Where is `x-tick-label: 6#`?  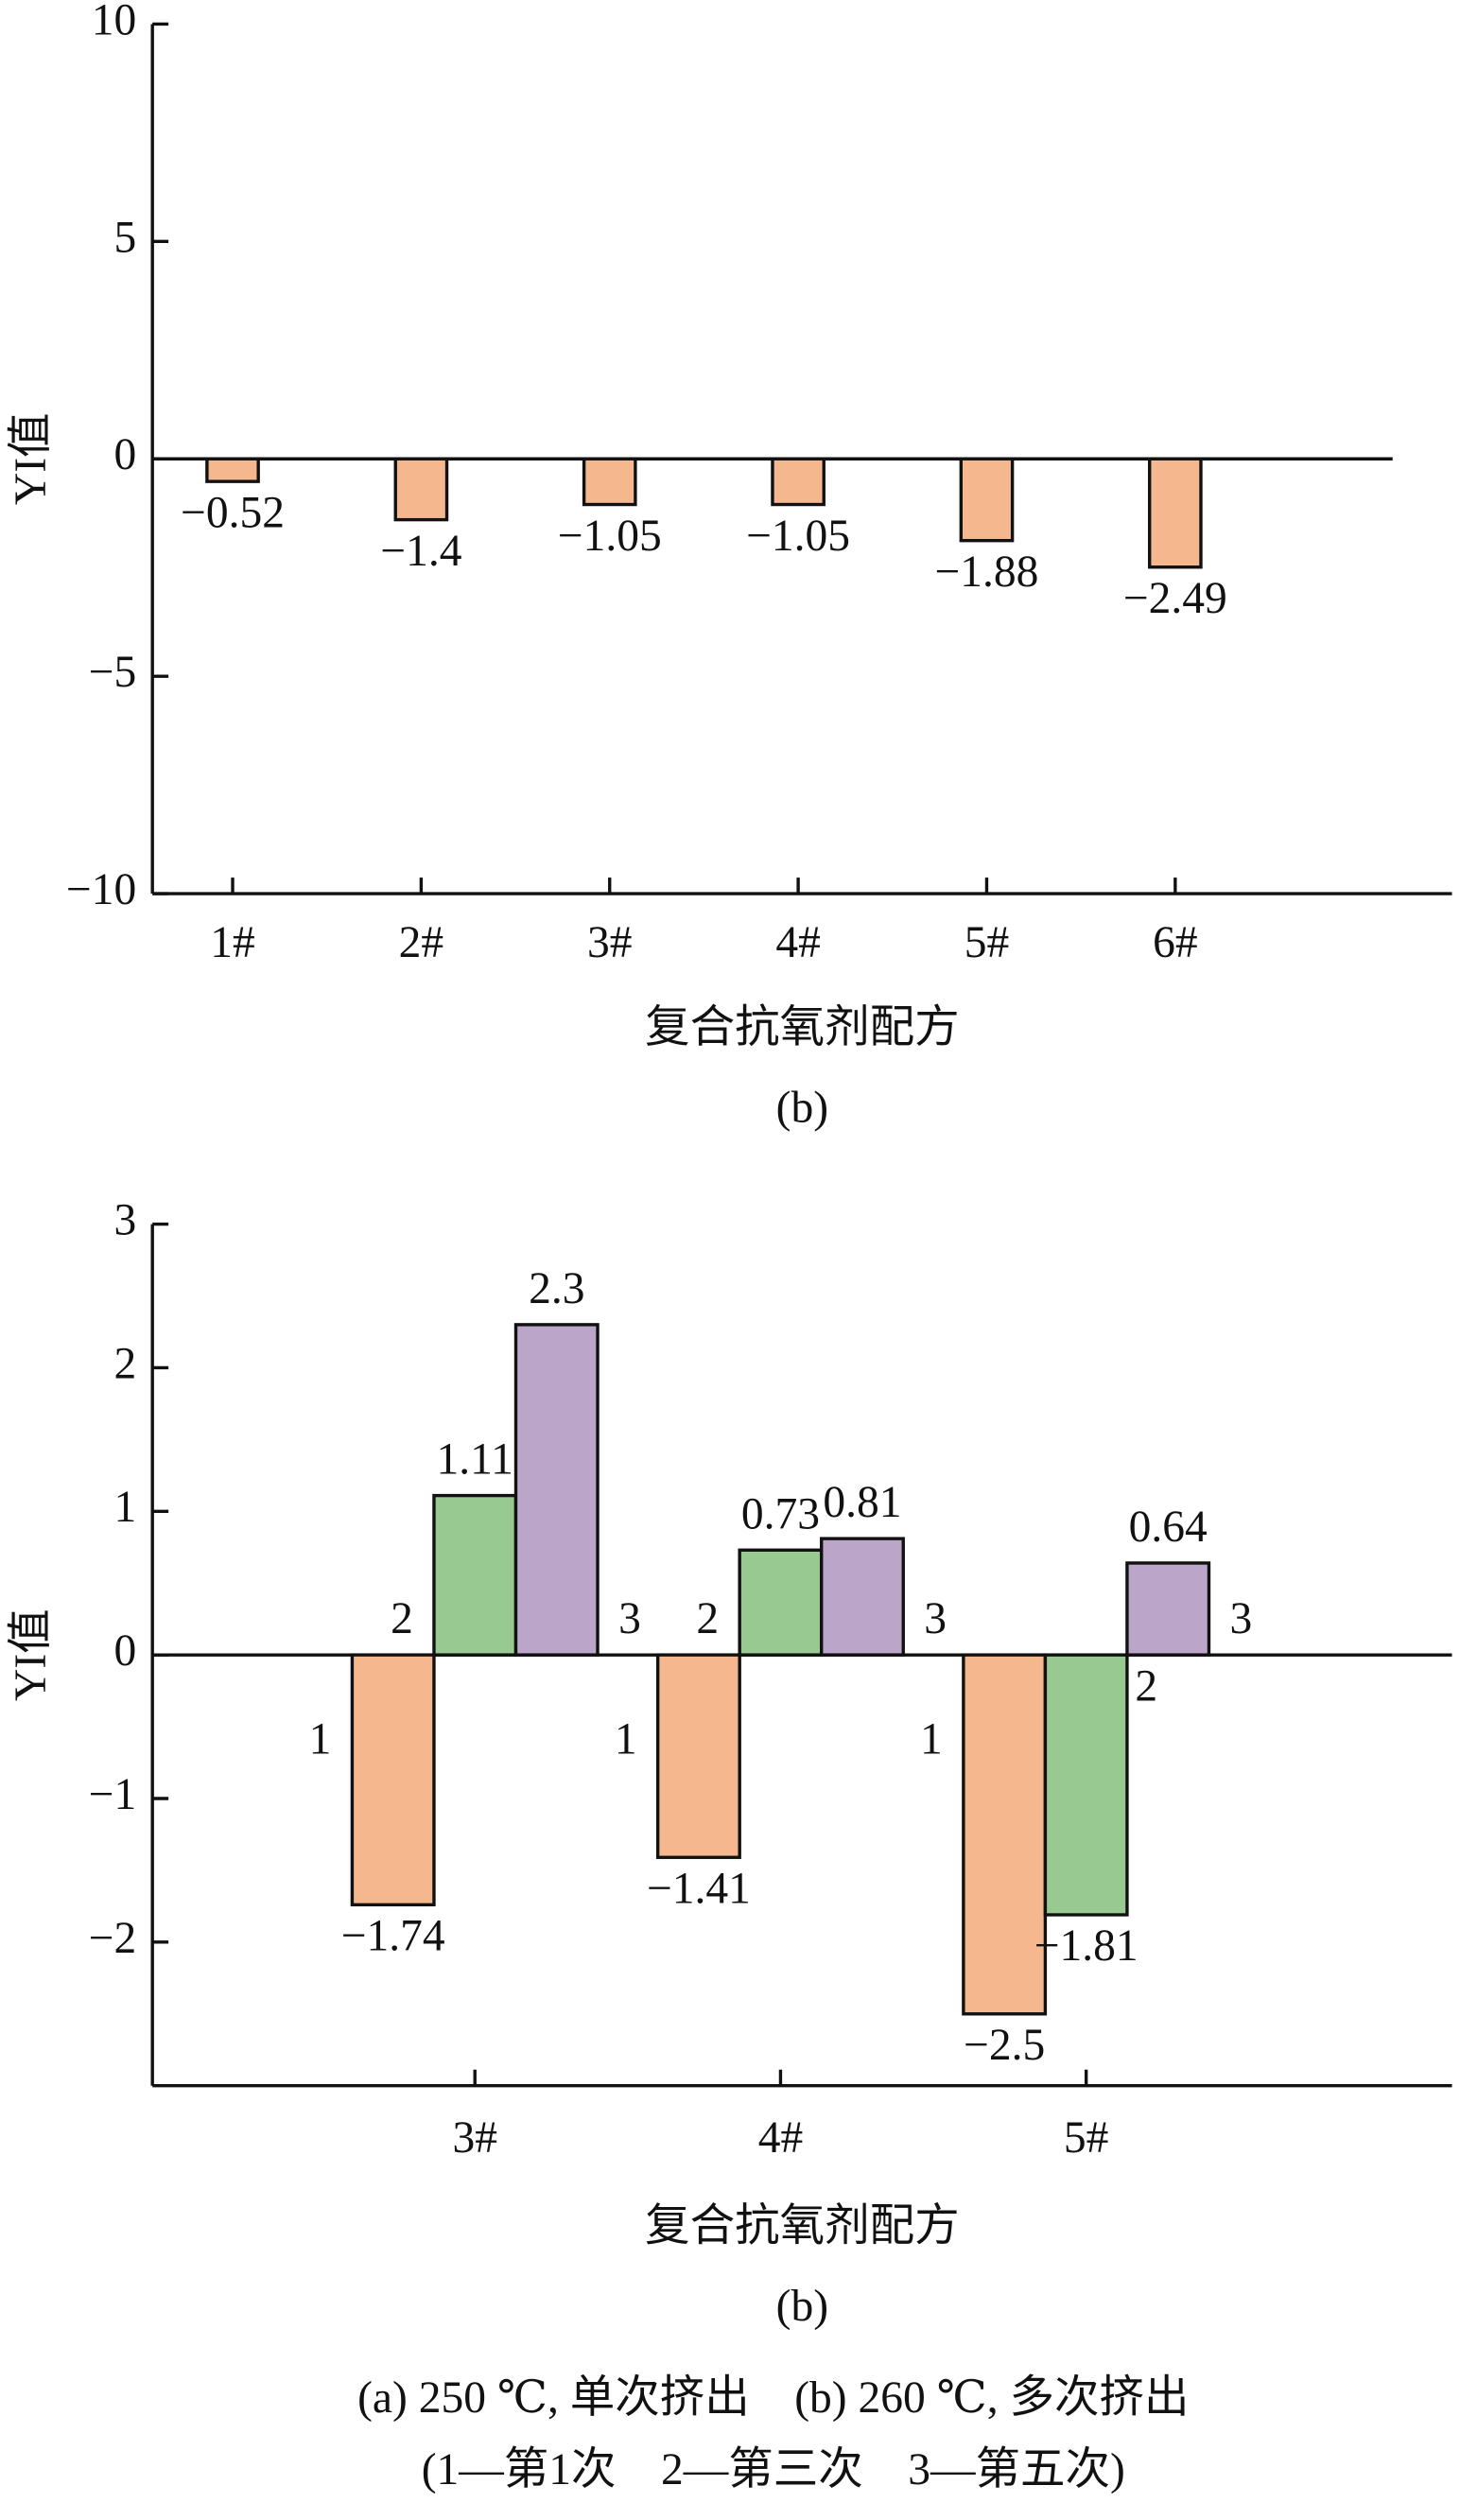
x-tick-label: 6# is located at coordinates (1176, 943).